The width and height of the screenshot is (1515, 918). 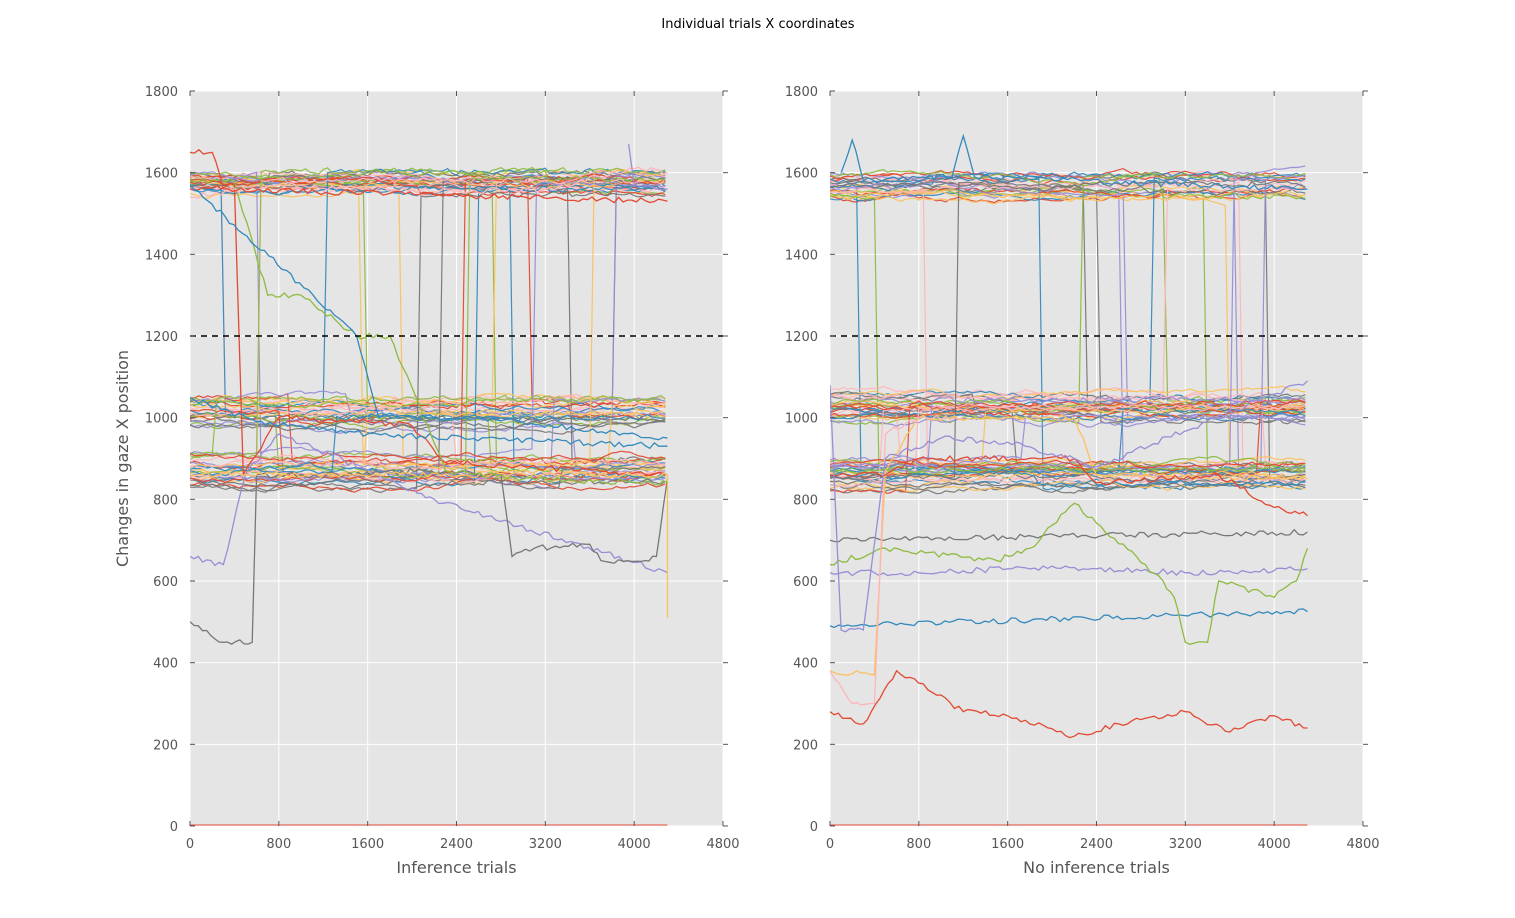 What do you see at coordinates (122, 458) in the screenshot?
I see `y-axis-label: Changes in gaze X position` at bounding box center [122, 458].